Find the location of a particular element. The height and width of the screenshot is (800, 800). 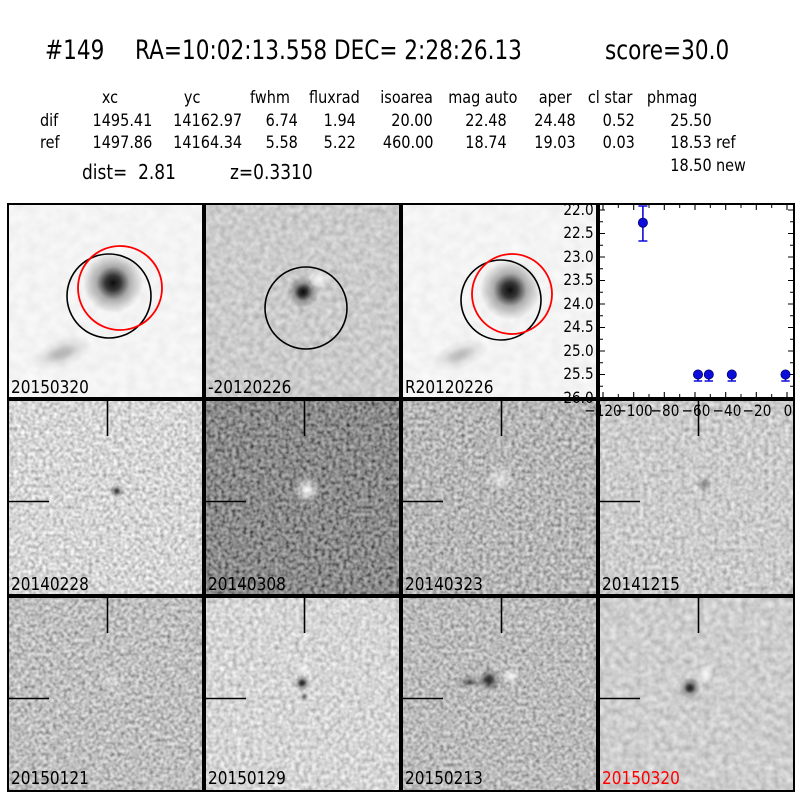

col-header-fwhm: fwhm is located at coordinates (270, 98).